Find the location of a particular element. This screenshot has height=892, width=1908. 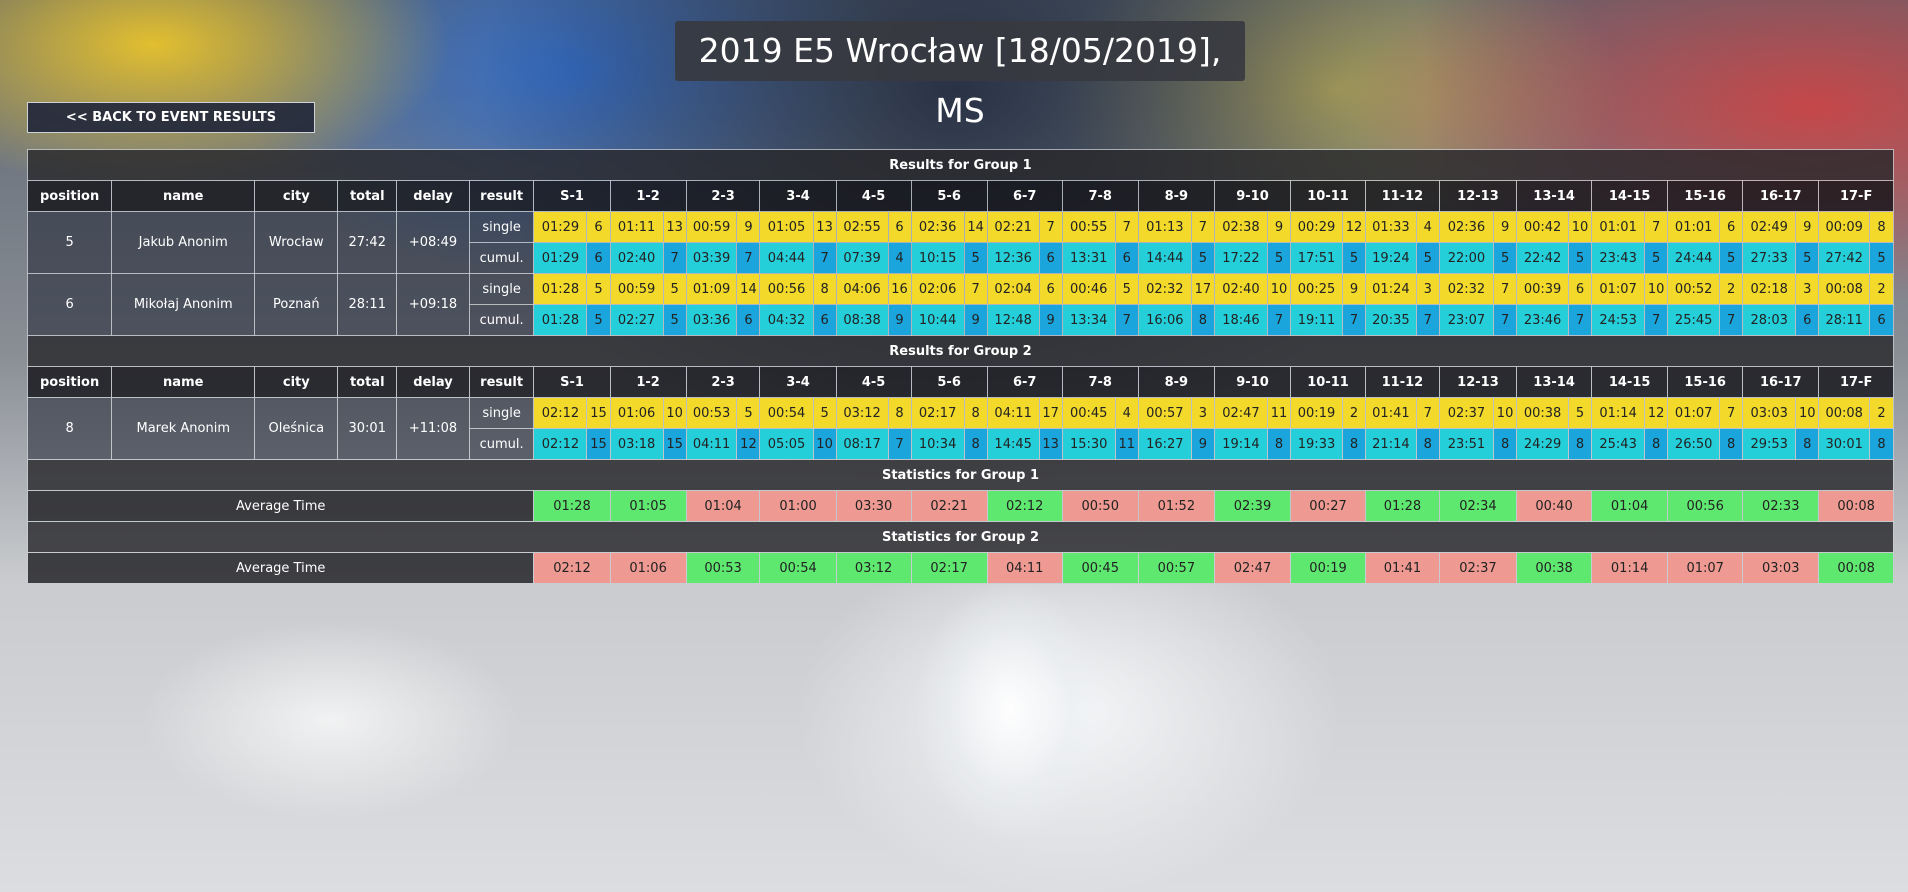

cumul-split-time: 13:34 is located at coordinates (1088, 320).